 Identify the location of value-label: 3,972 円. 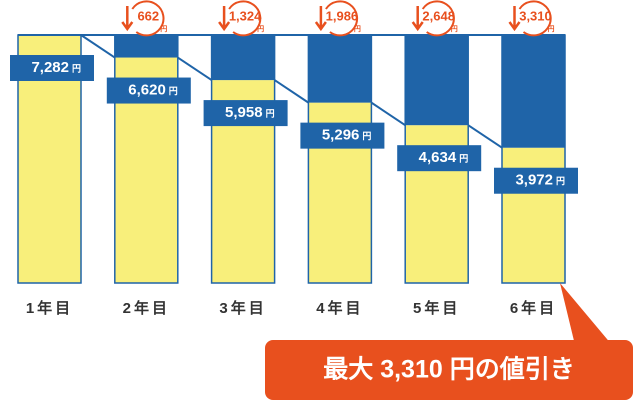
(536, 180).